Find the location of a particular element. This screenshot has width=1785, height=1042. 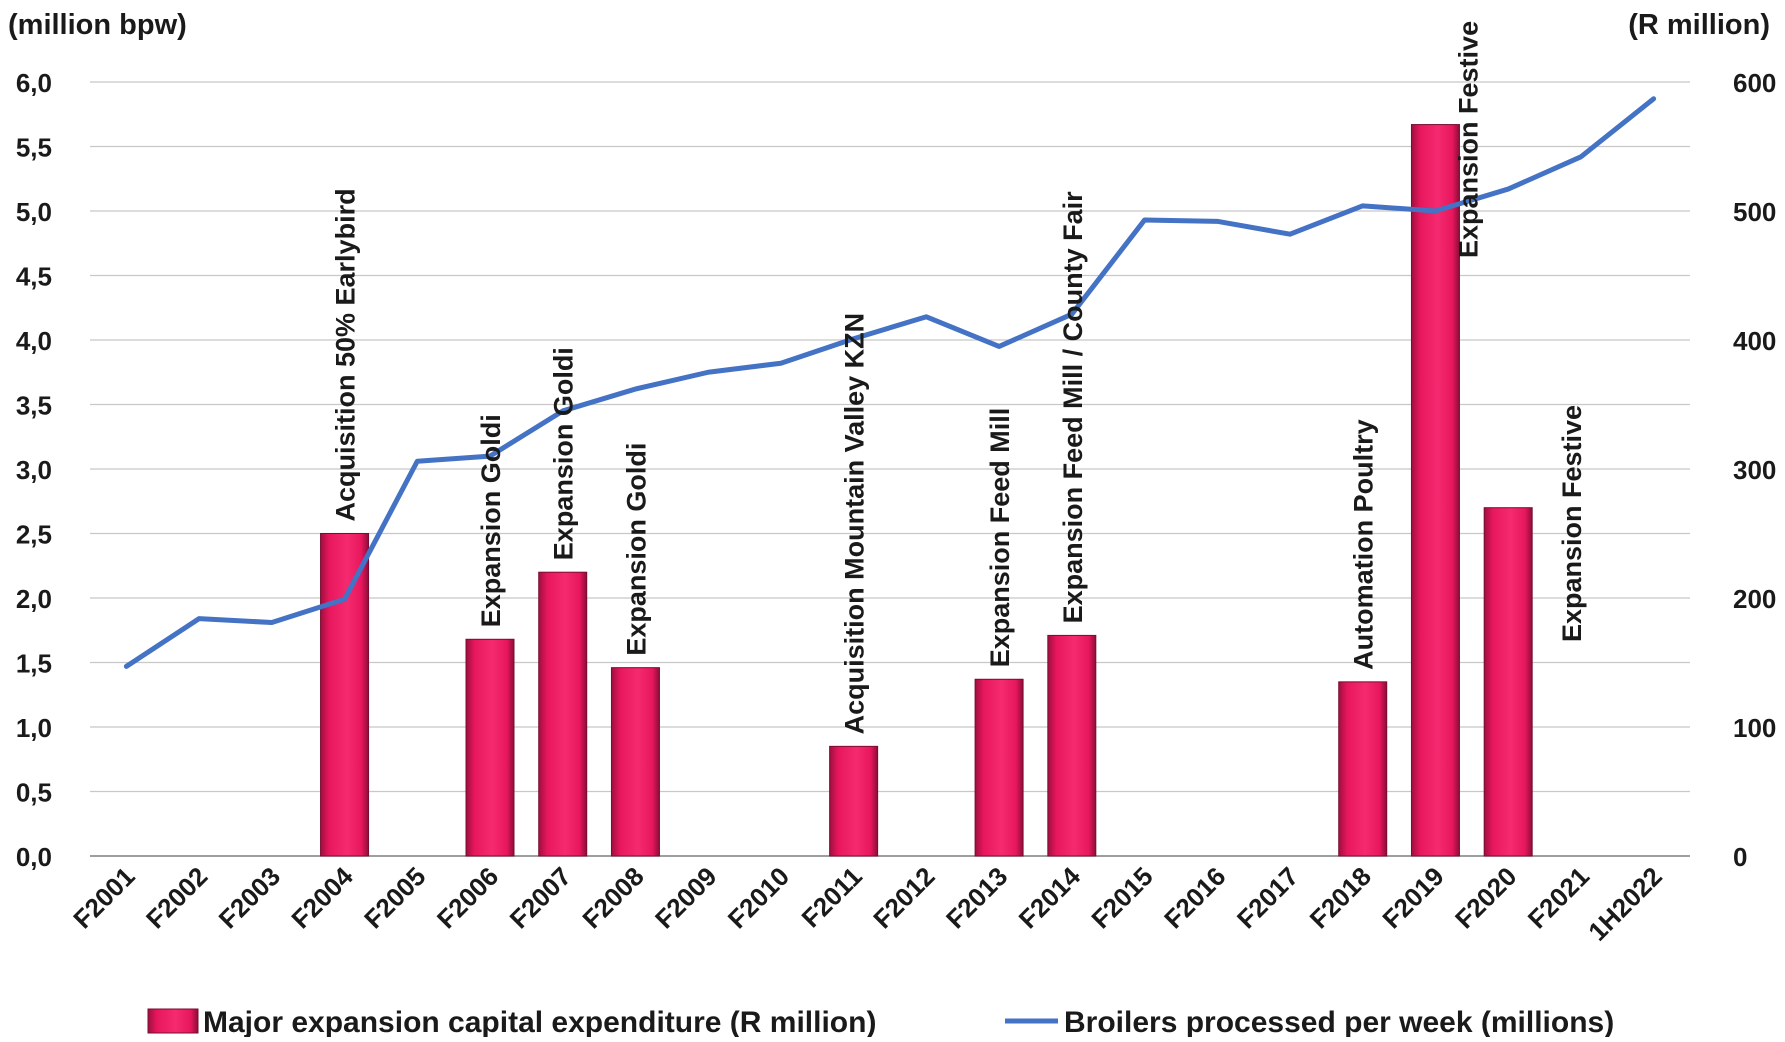

bar-F2006 is located at coordinates (490, 747).